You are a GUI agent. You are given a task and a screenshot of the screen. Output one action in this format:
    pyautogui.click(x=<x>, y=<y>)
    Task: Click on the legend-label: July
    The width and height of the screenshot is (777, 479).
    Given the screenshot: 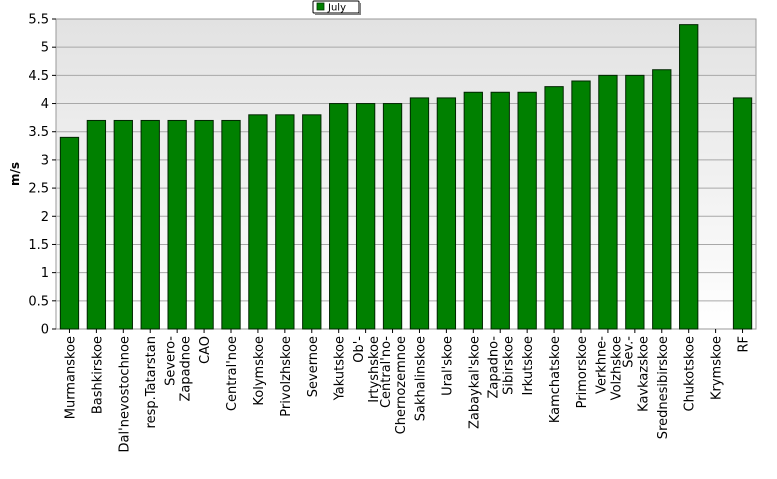 What is the action you would take?
    pyautogui.click(x=336, y=8)
    